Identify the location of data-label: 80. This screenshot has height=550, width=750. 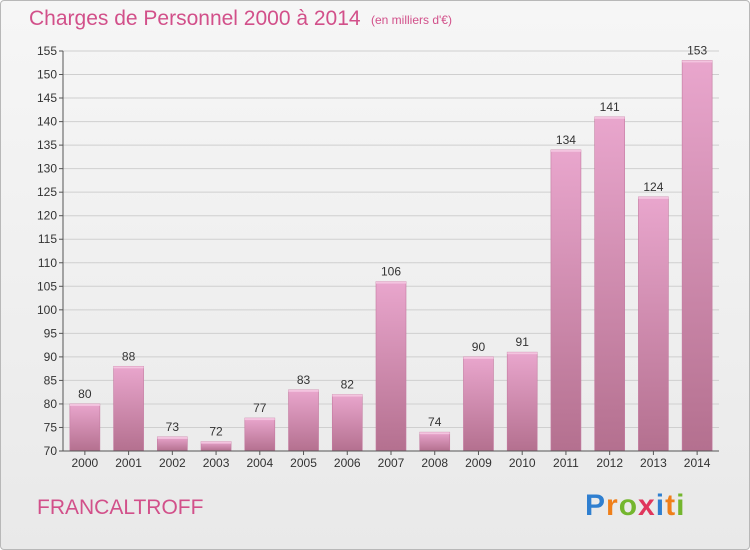
(85, 394).